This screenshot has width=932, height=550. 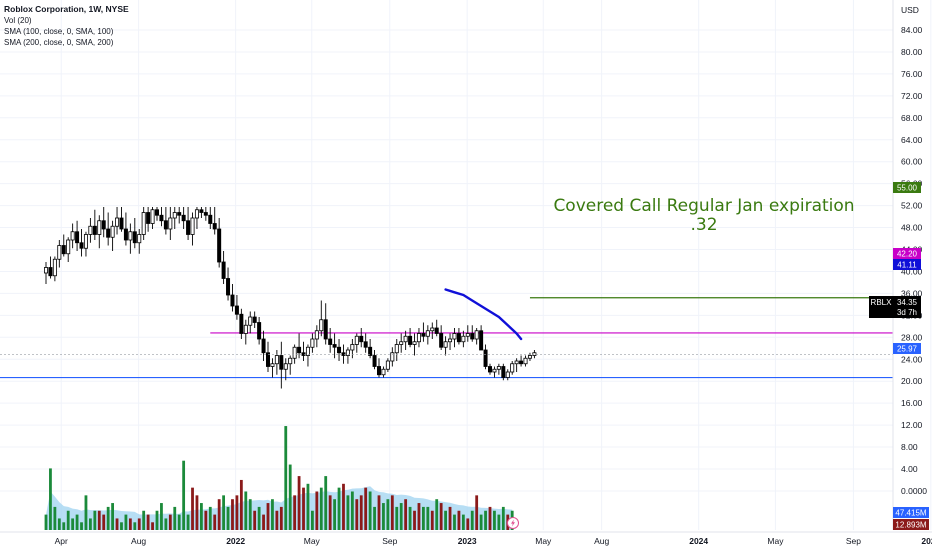 I want to click on legend-sma-100: SMA (100, close, 0, SMA, 100), so click(x=59, y=31).